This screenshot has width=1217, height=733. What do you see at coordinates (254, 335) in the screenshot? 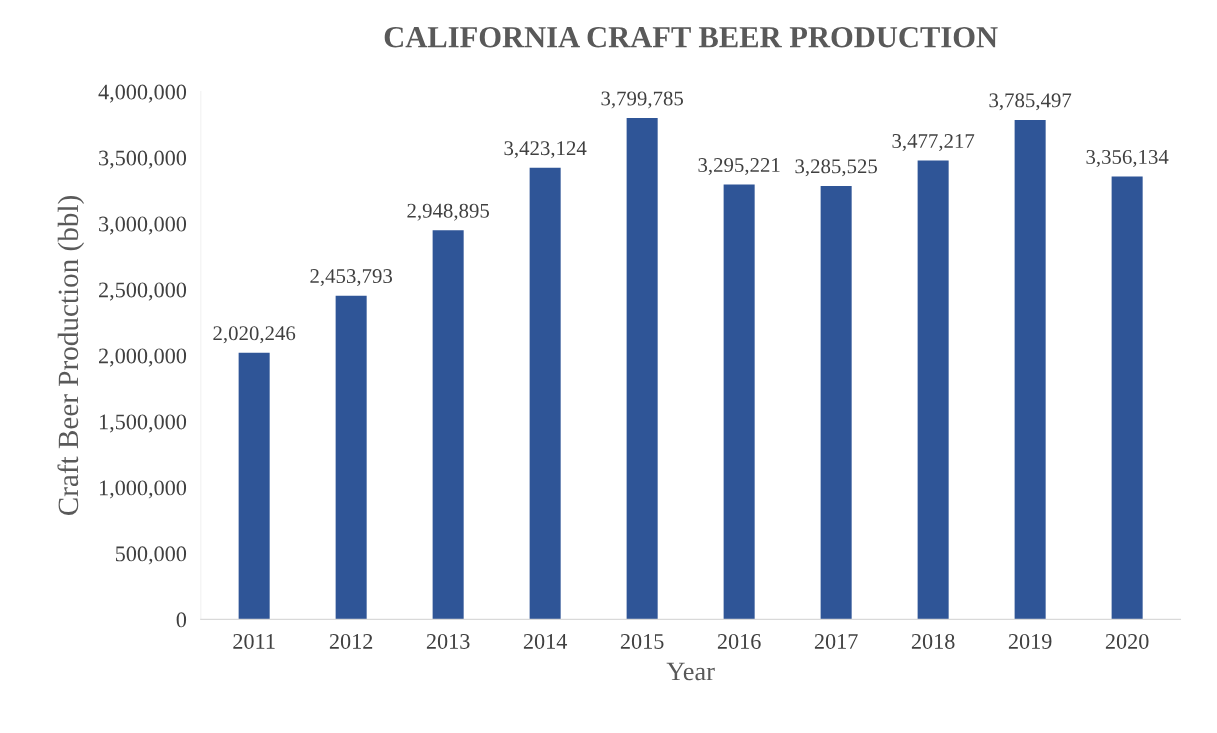
I see `data-label: 2,020,246` at bounding box center [254, 335].